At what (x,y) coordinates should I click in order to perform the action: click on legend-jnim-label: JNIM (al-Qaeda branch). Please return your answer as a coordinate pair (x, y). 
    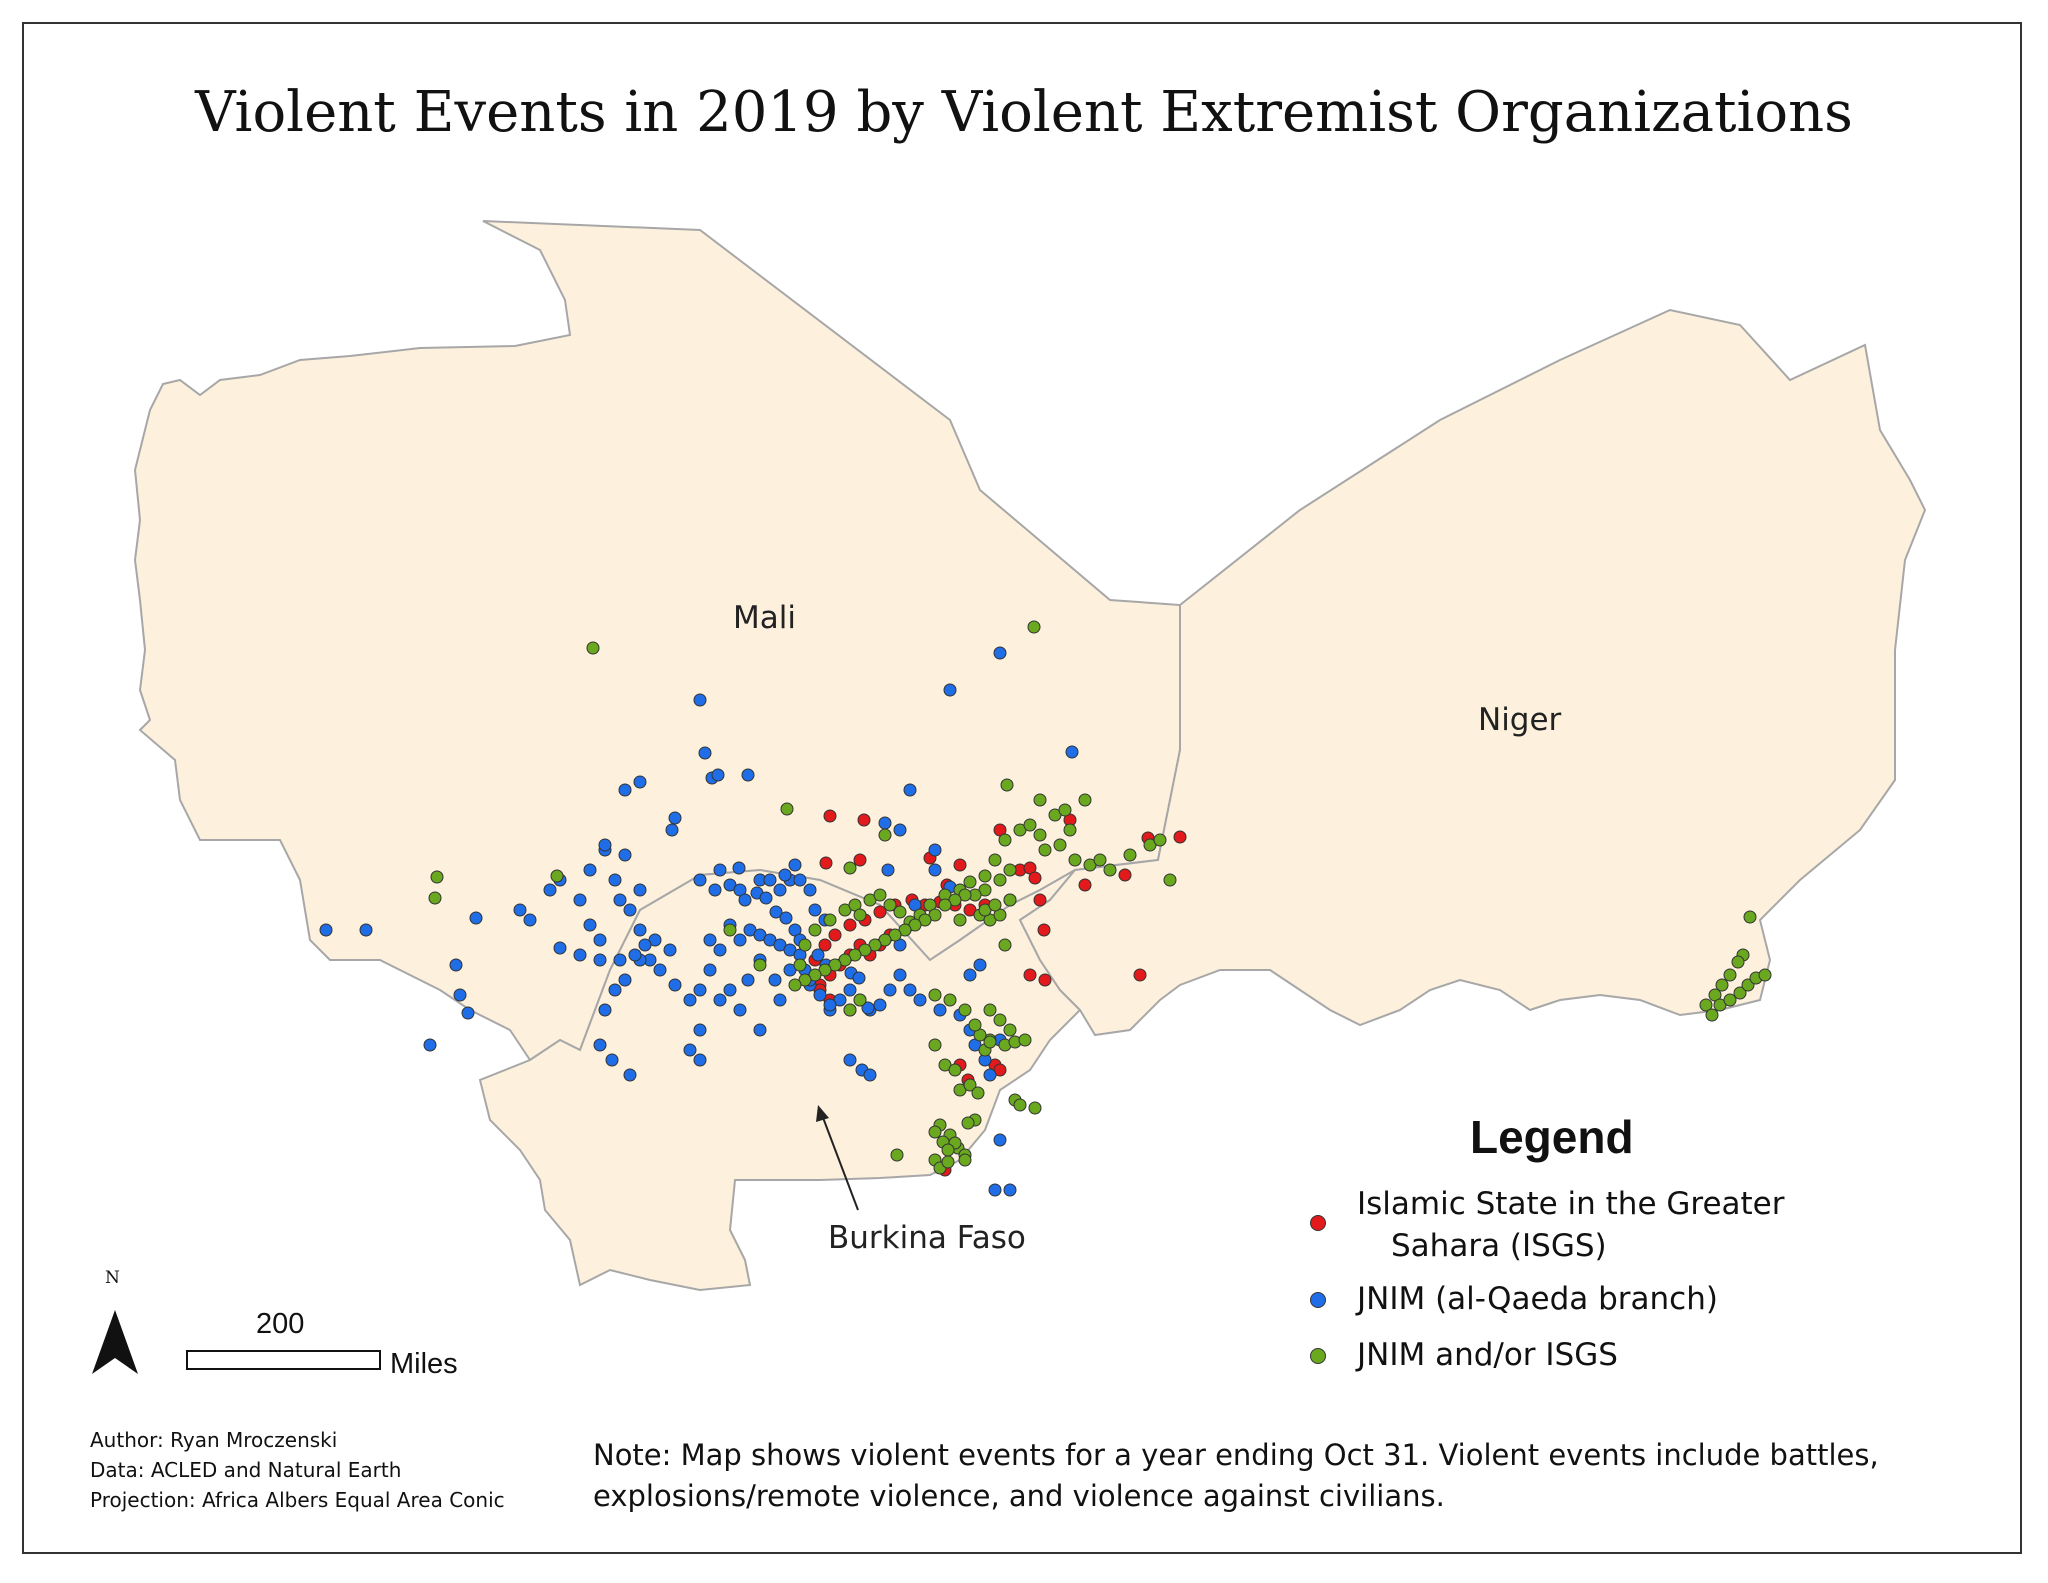
    Looking at the image, I should click on (1537, 1299).